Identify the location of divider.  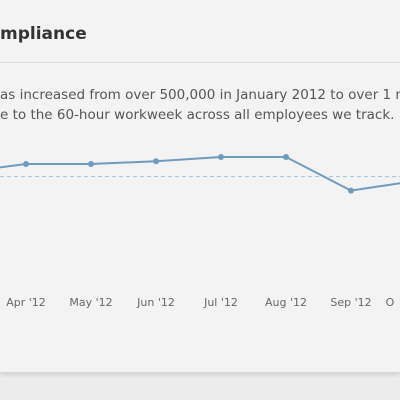
(200, 62).